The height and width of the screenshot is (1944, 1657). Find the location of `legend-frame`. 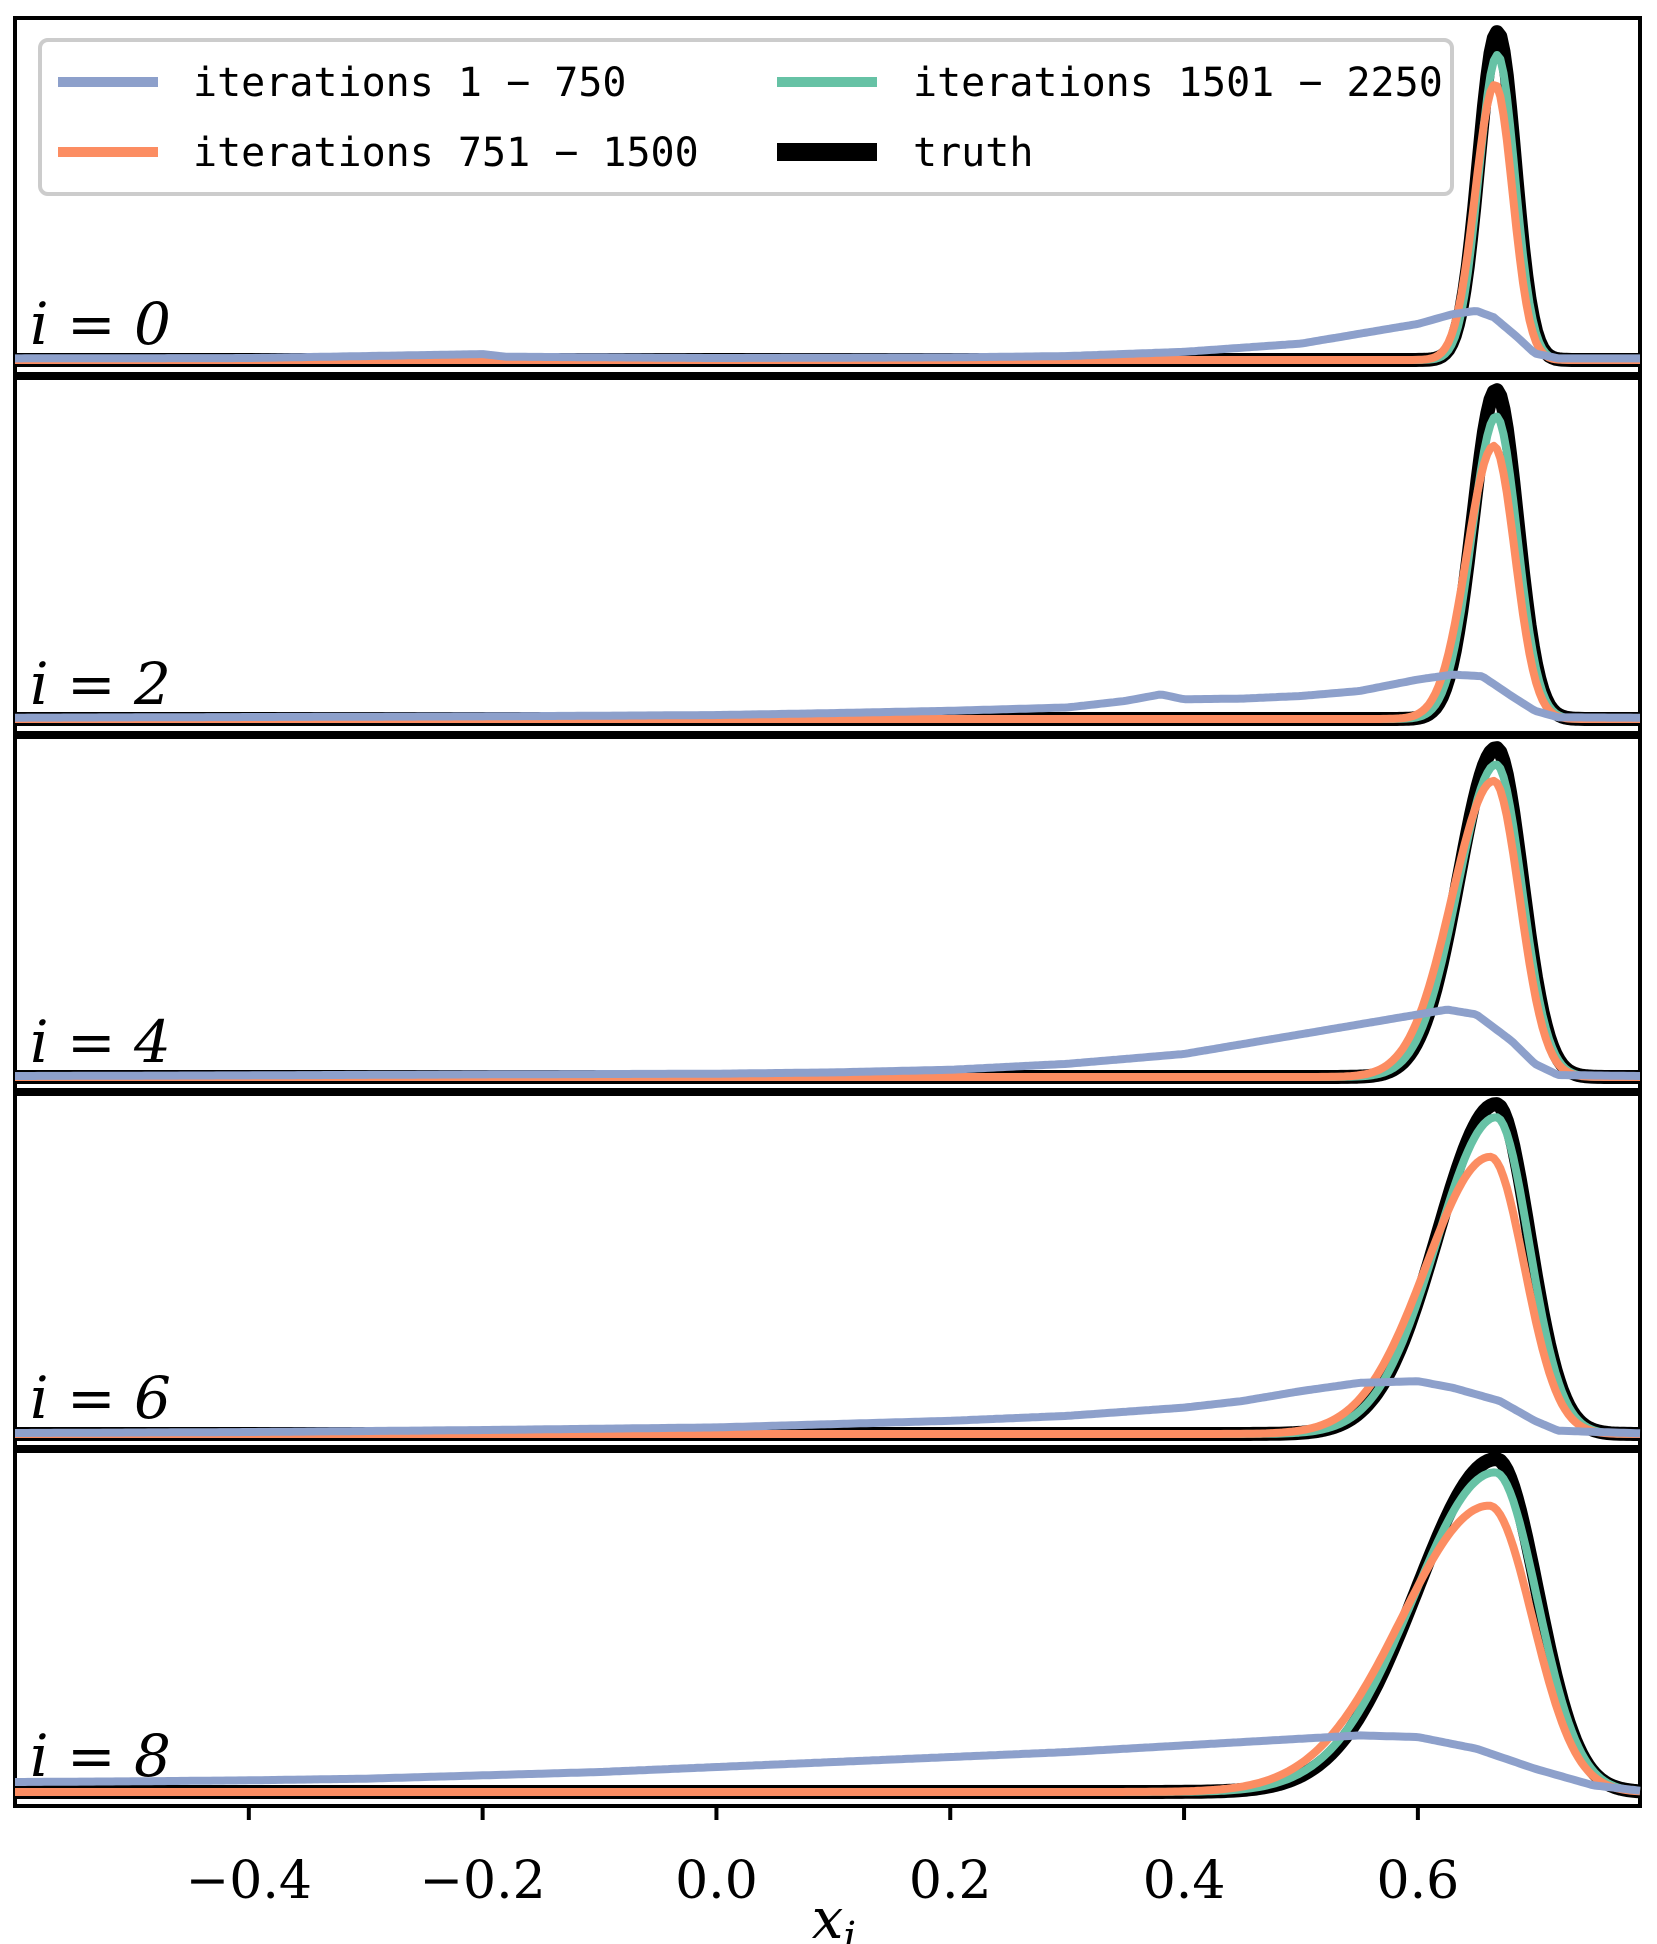

legend-frame is located at coordinates (746, 117).